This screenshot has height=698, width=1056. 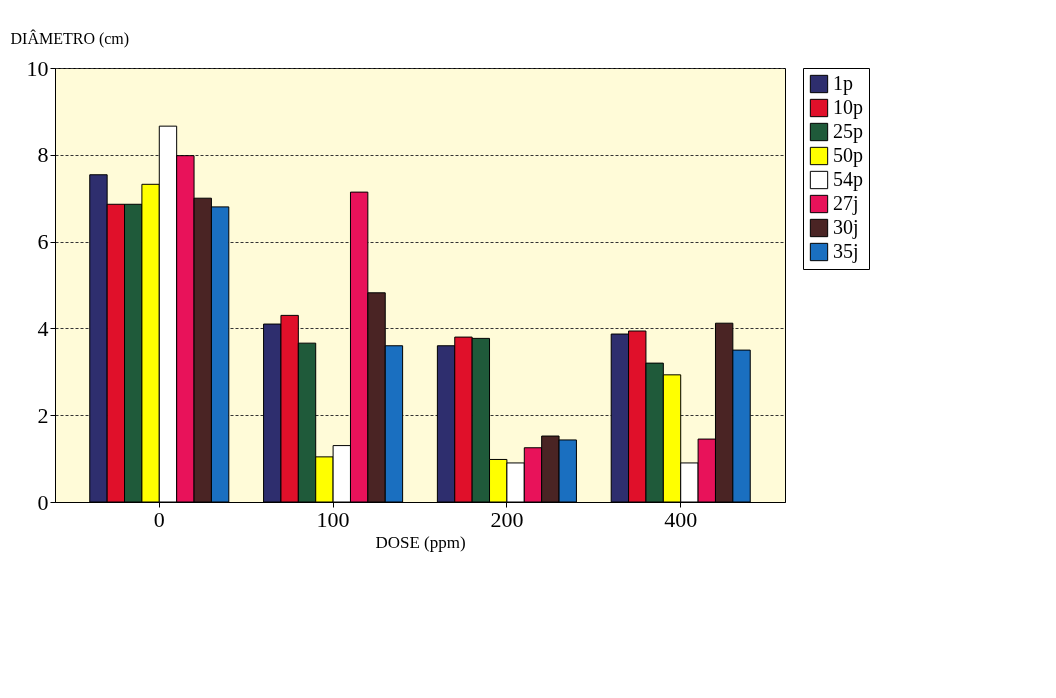 I want to click on legend-label: 54p, so click(x=848, y=179).